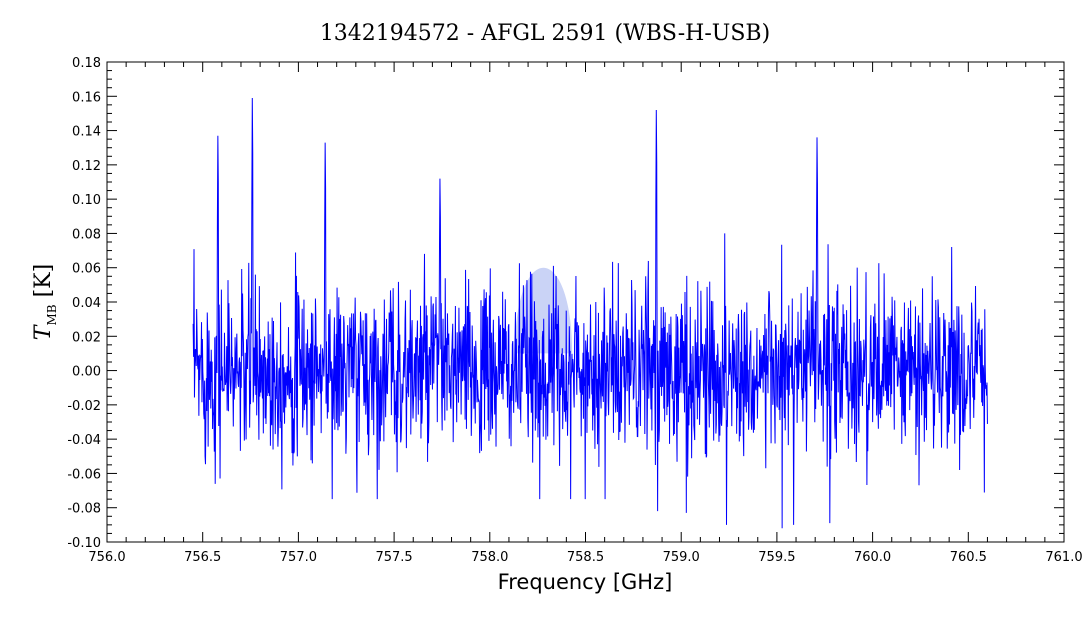 The width and height of the screenshot is (1090, 618). What do you see at coordinates (86, 166) in the screenshot?
I see `y-tick-label: 0.12` at bounding box center [86, 166].